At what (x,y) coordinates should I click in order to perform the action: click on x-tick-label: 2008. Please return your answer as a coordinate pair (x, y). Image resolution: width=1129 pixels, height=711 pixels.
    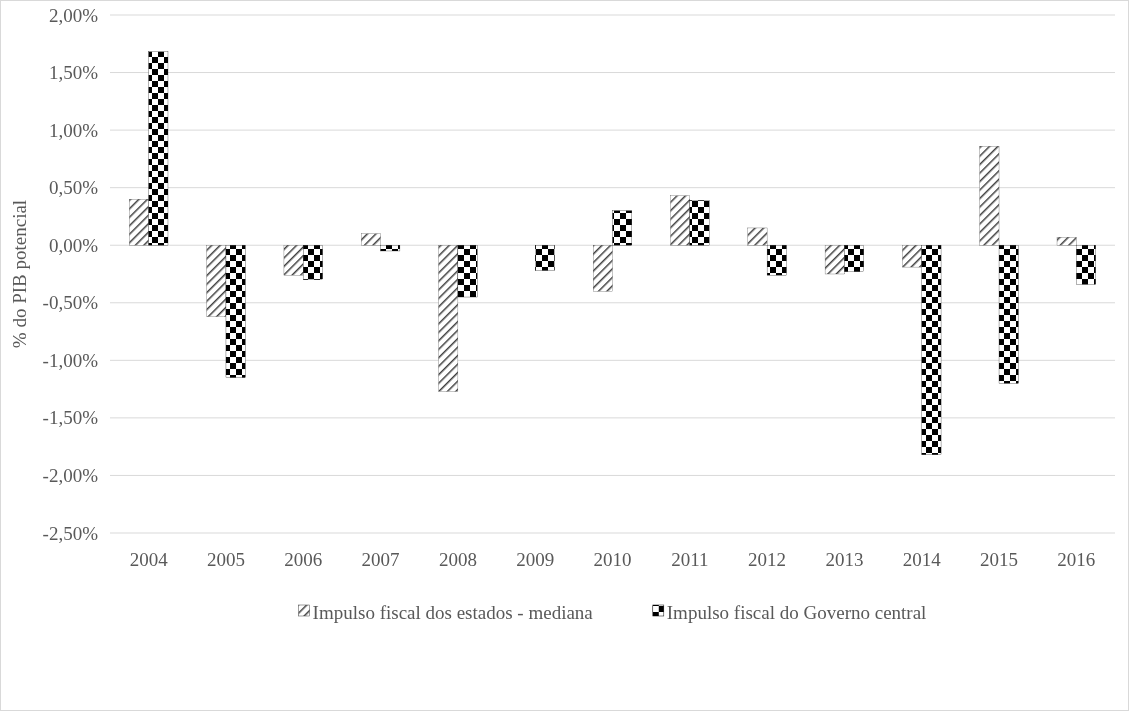
    Looking at the image, I should click on (457, 560).